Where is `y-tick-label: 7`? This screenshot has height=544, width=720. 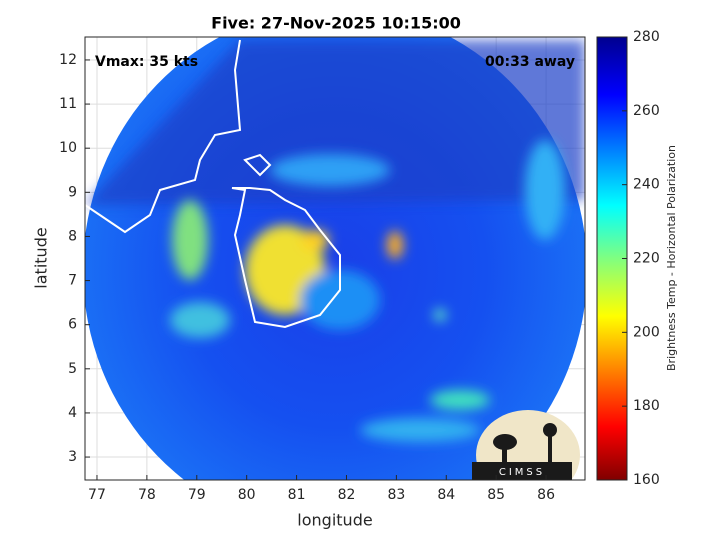 y-tick-label: 7 is located at coordinates (72, 281).